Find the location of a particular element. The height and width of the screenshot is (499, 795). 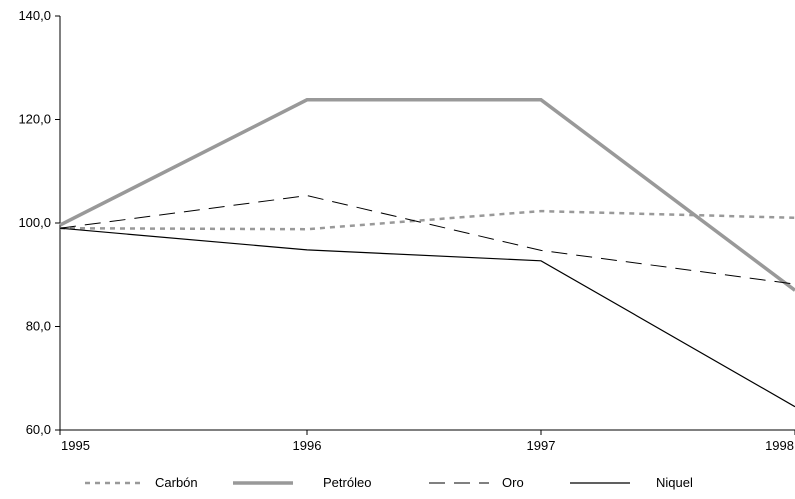

y-tick-label: 60,0 is located at coordinates (38, 429).